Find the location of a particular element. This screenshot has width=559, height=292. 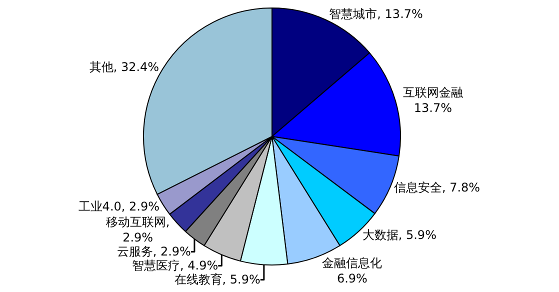

slice-label: 智慧医疗, 4.9% is located at coordinates (175, 265).